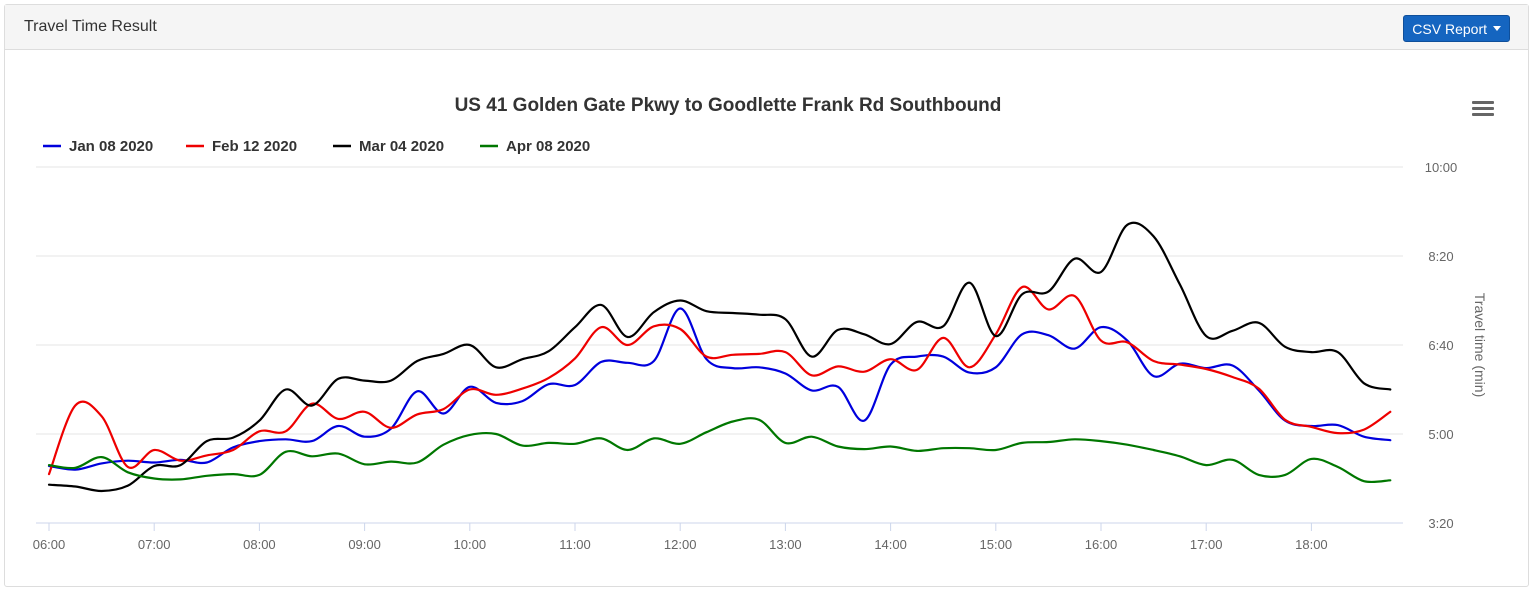 The height and width of the screenshot is (593, 1535). Describe the element at coordinates (1440, 434) in the screenshot. I see `y-tick-label: 5:00` at that location.